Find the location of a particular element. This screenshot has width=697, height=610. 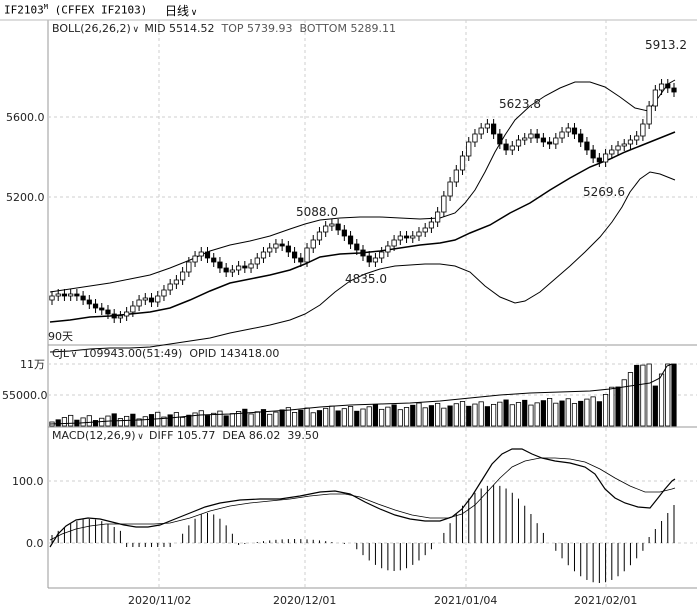

boll-name: BOLL(26,26,2) is located at coordinates (91, 28).